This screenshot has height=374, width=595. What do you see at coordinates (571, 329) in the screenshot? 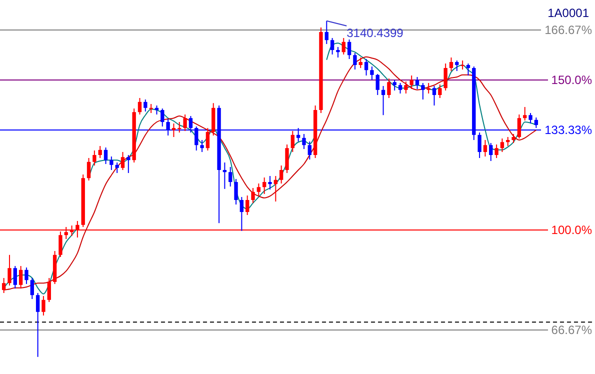
I see `ref-line-label: 66.67%` at bounding box center [571, 329].